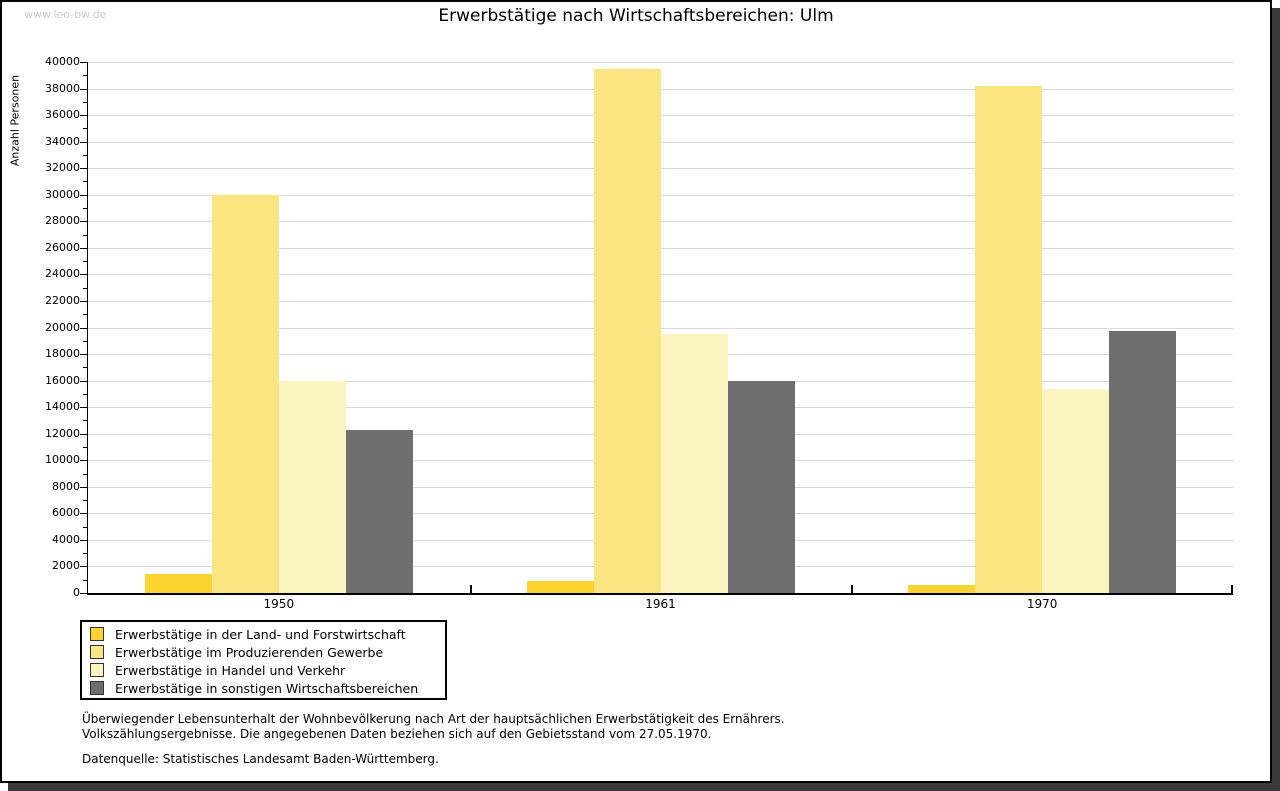  I want to click on y-tick-label: 38000, so click(62, 88).